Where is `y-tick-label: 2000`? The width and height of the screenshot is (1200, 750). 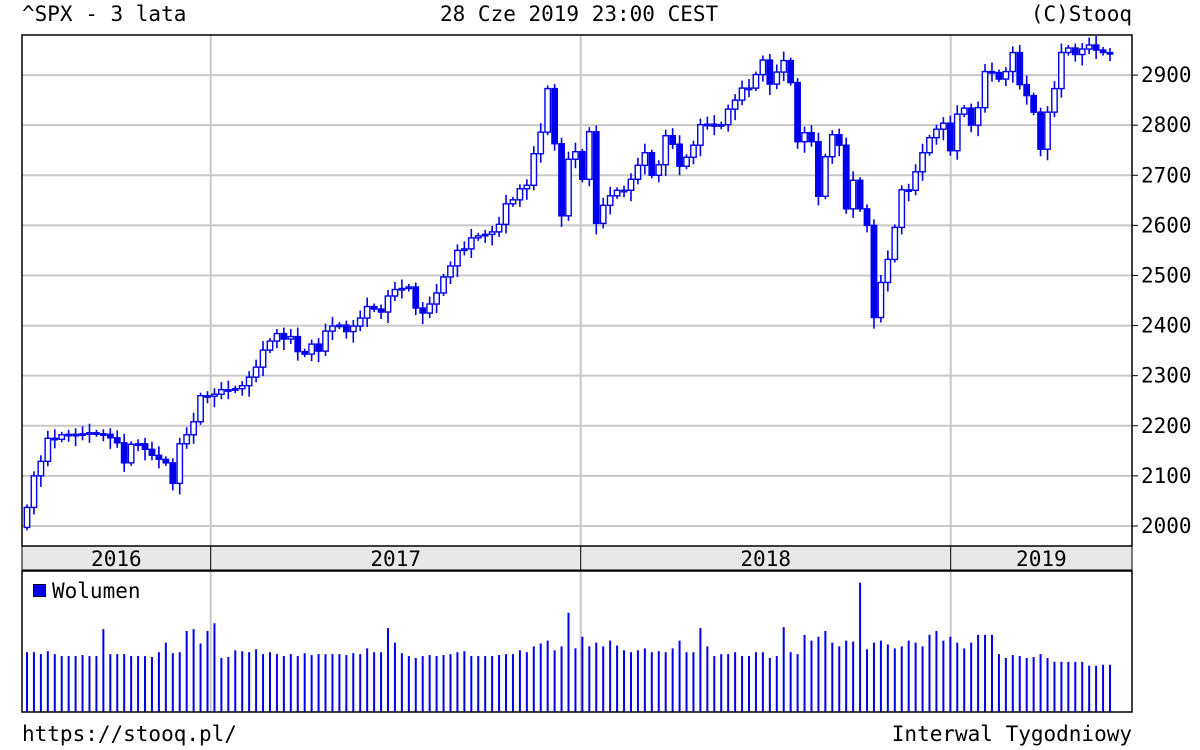
y-tick-label: 2000 is located at coordinates (1166, 526).